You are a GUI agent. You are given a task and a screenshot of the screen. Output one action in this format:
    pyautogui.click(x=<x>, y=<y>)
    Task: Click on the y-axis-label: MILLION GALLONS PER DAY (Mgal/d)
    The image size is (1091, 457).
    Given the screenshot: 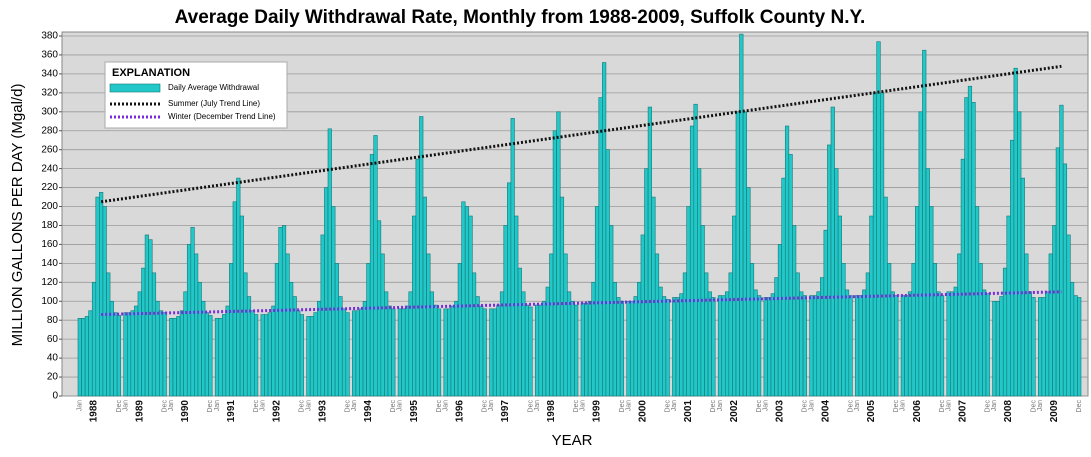 What is the action you would take?
    pyautogui.click(x=17, y=215)
    